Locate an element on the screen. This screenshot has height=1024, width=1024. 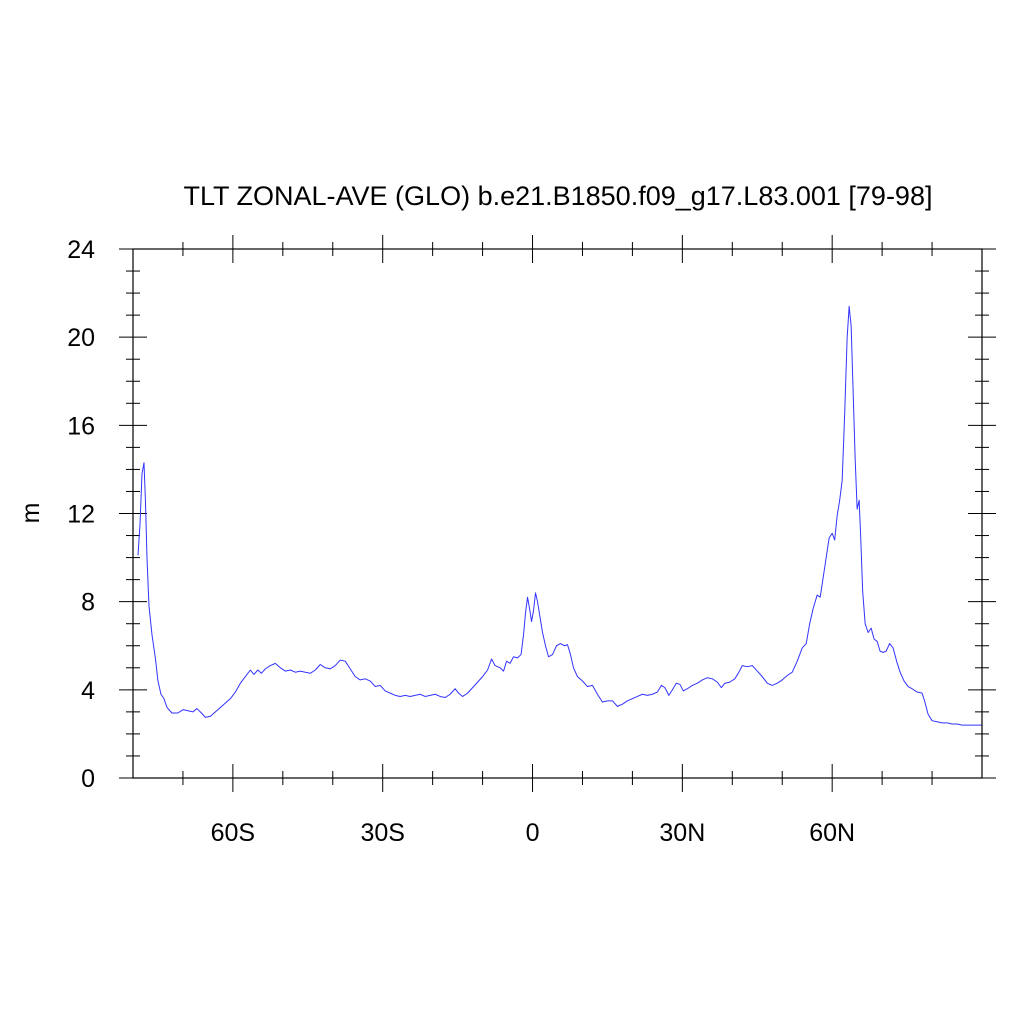
x-tick-label: 30N is located at coordinates (682, 833).